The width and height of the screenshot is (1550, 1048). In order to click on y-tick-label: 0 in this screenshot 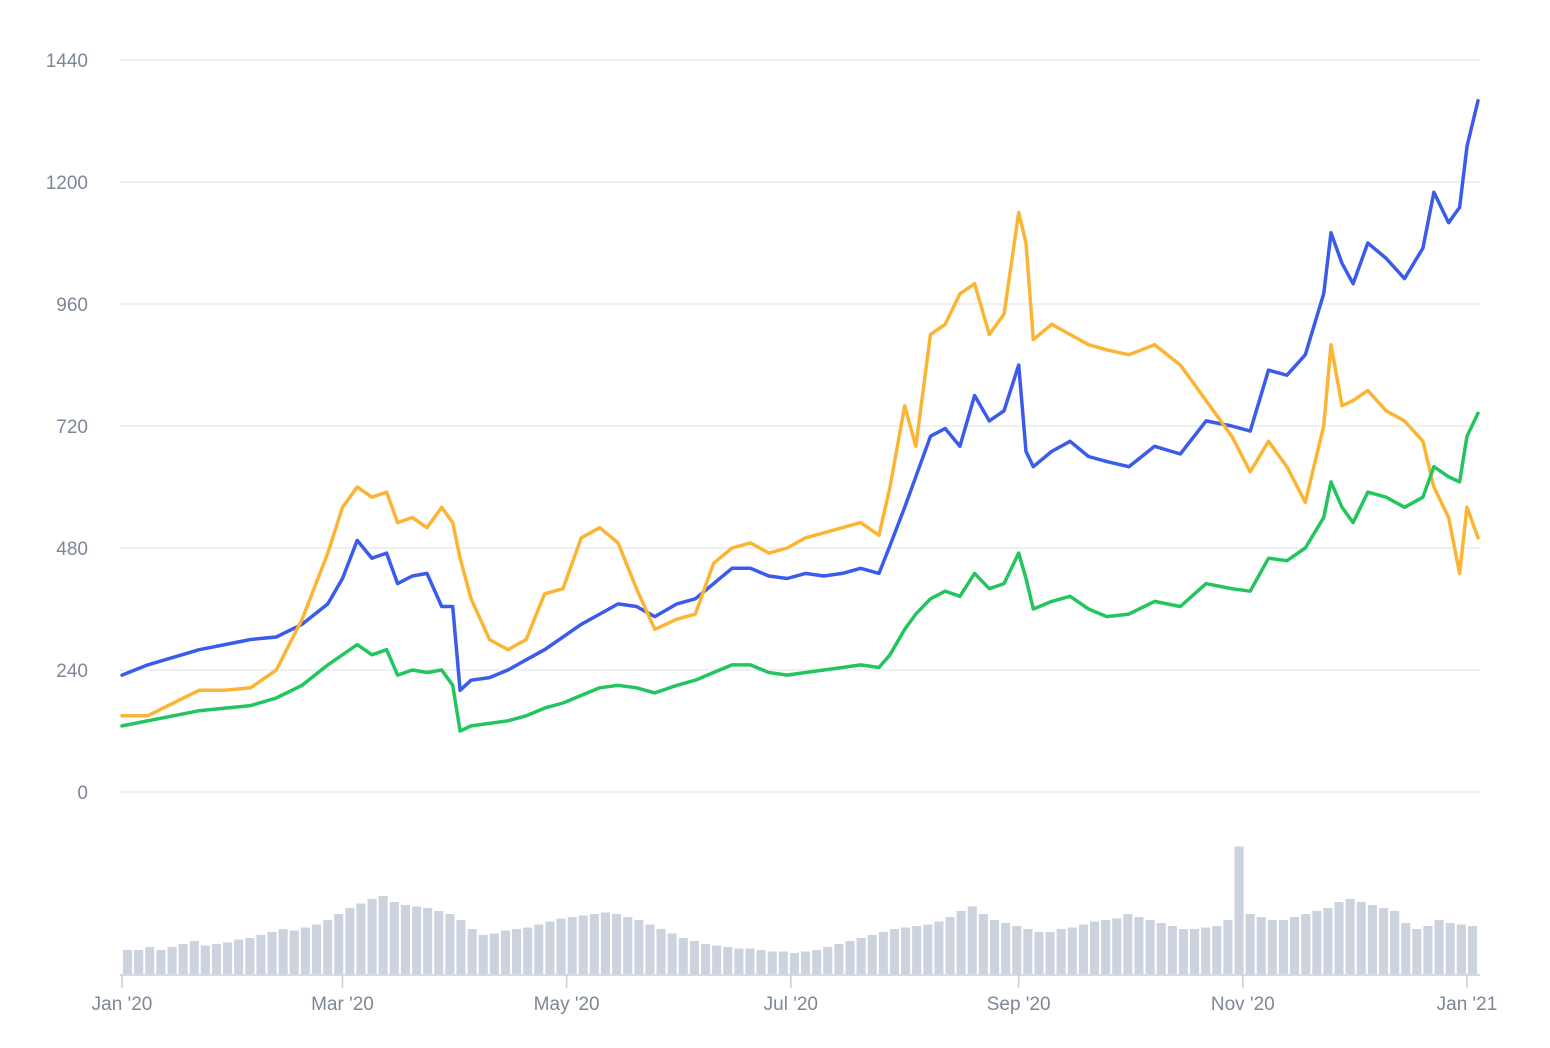, I will do `click(82, 793)`.